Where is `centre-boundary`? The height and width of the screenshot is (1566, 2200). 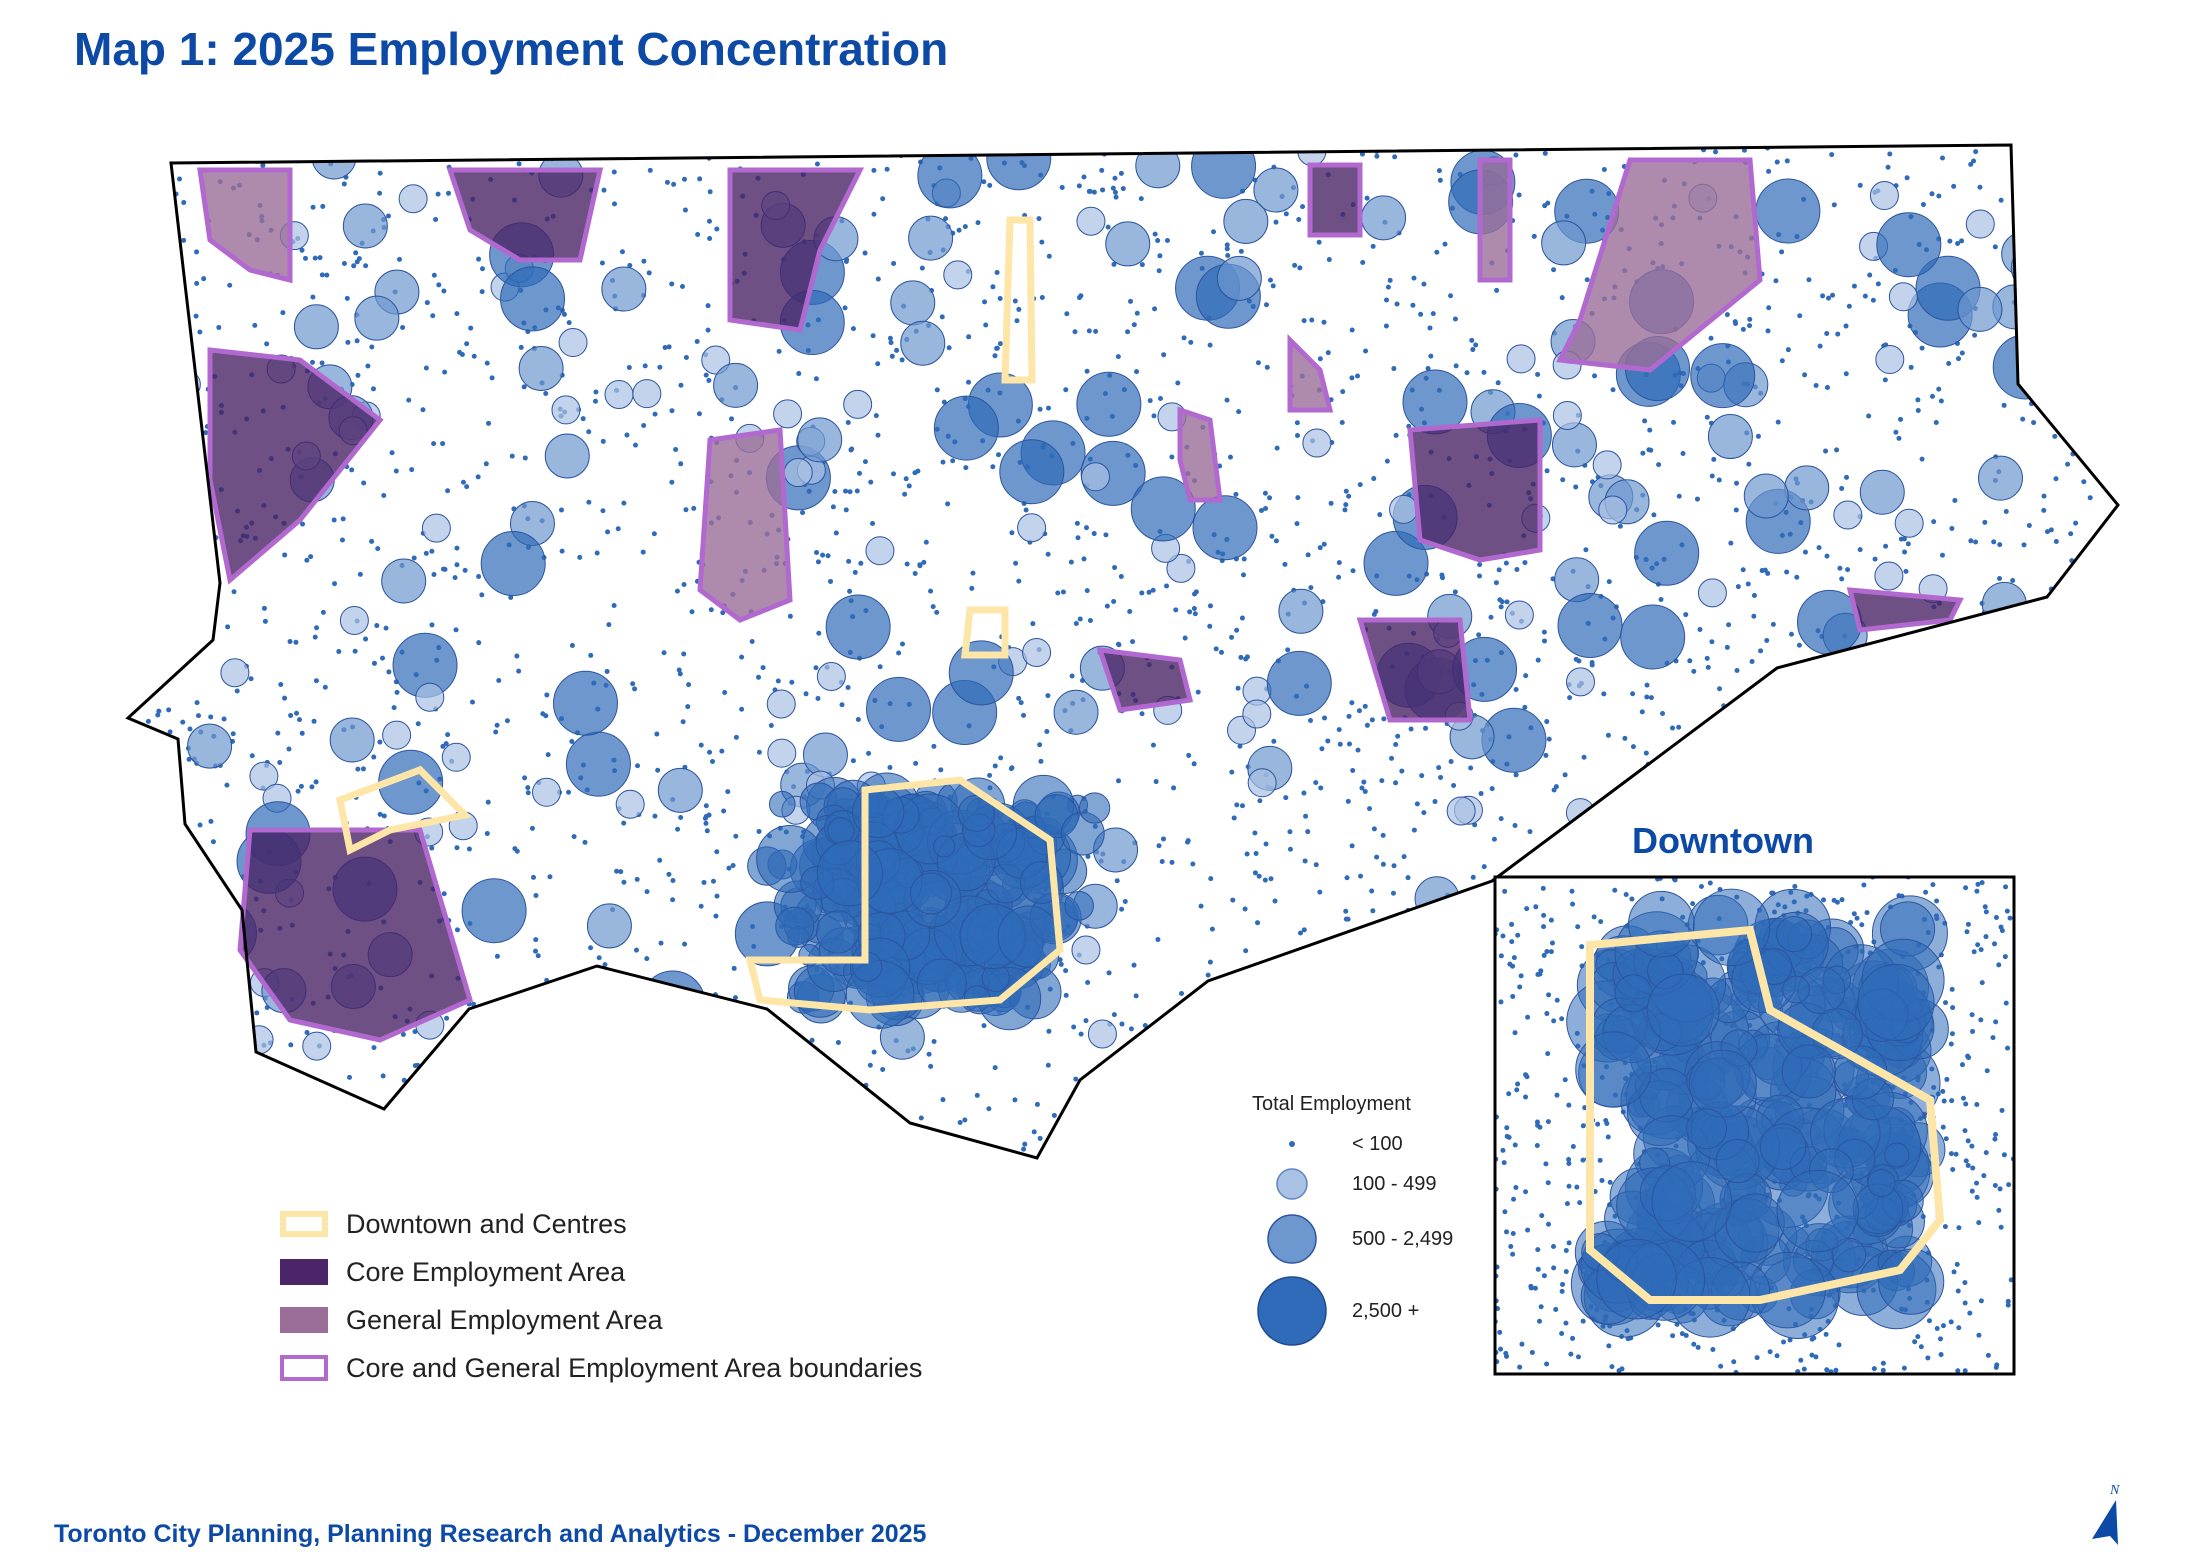
centre-boundary is located at coordinates (404, 810).